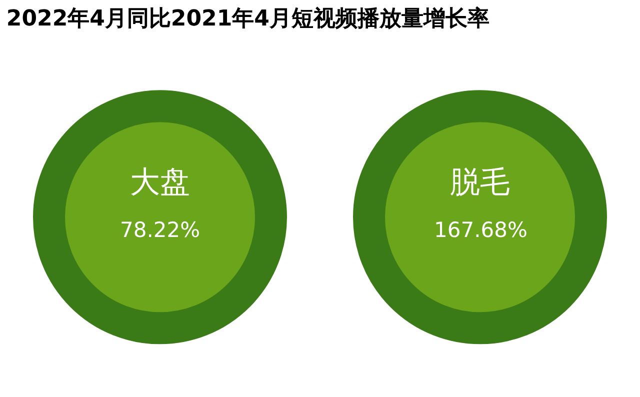  Describe the element at coordinates (160, 182) in the screenshot. I see `category-label: 大盘` at that location.